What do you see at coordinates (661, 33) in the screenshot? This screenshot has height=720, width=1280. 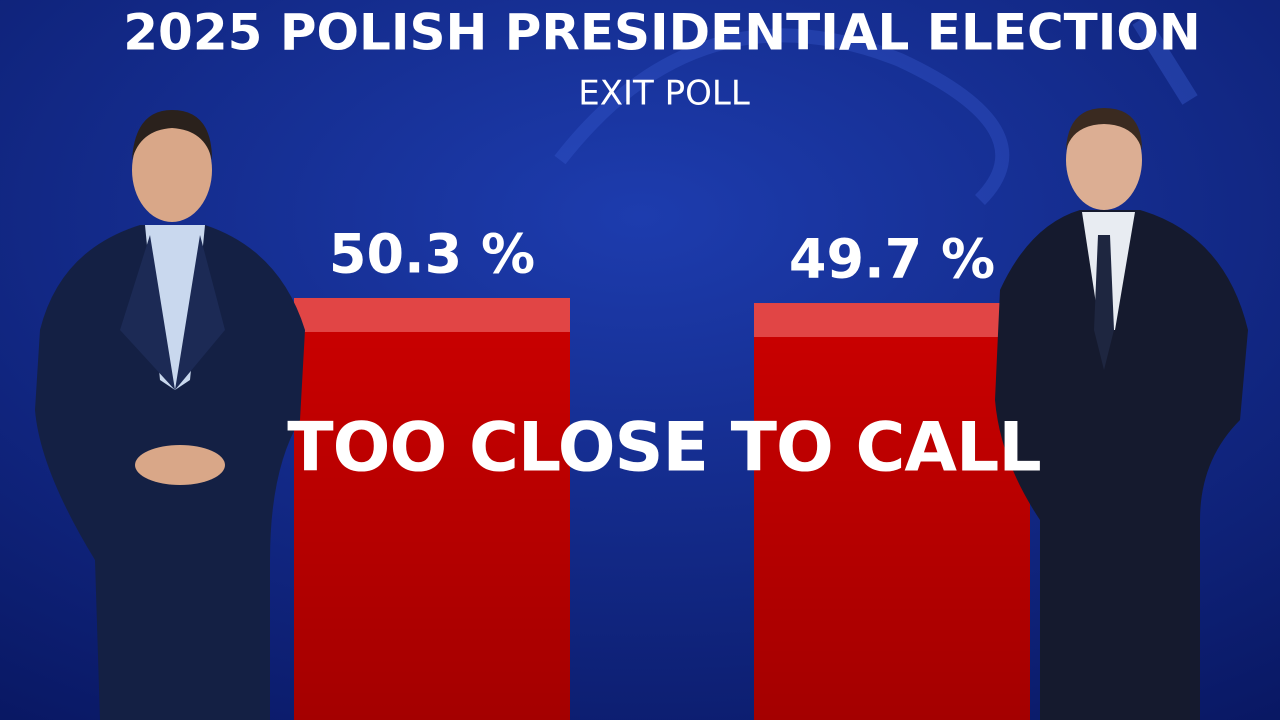 I see `chart-title: 2025 POLISH PRESIDENTIAL ELECTION` at bounding box center [661, 33].